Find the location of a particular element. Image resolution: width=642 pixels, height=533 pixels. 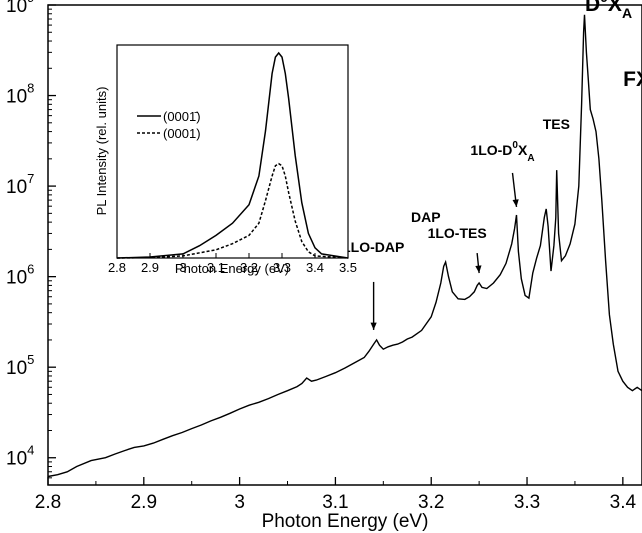

inset-x-tick-label: 3.1 is located at coordinates (216, 267).